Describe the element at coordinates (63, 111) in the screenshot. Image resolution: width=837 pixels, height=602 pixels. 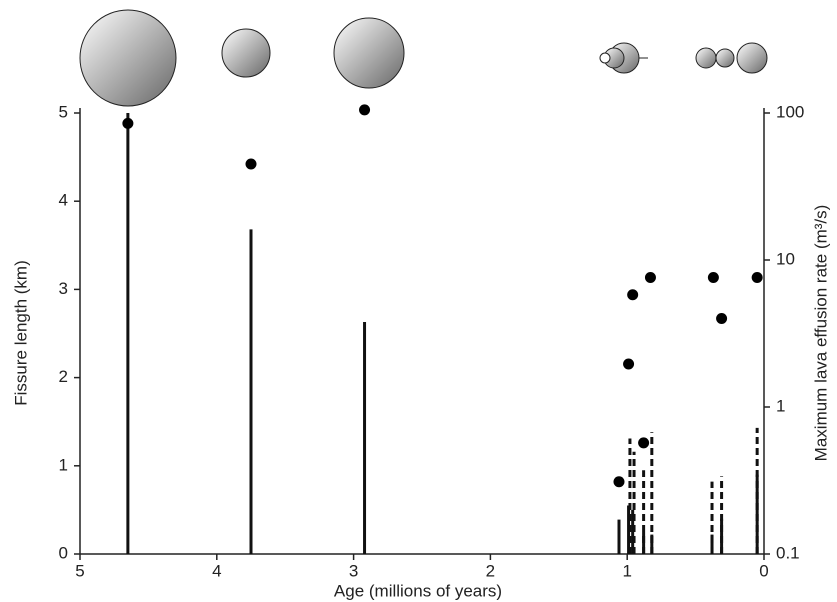
I see `y-tick-label: 5` at that location.